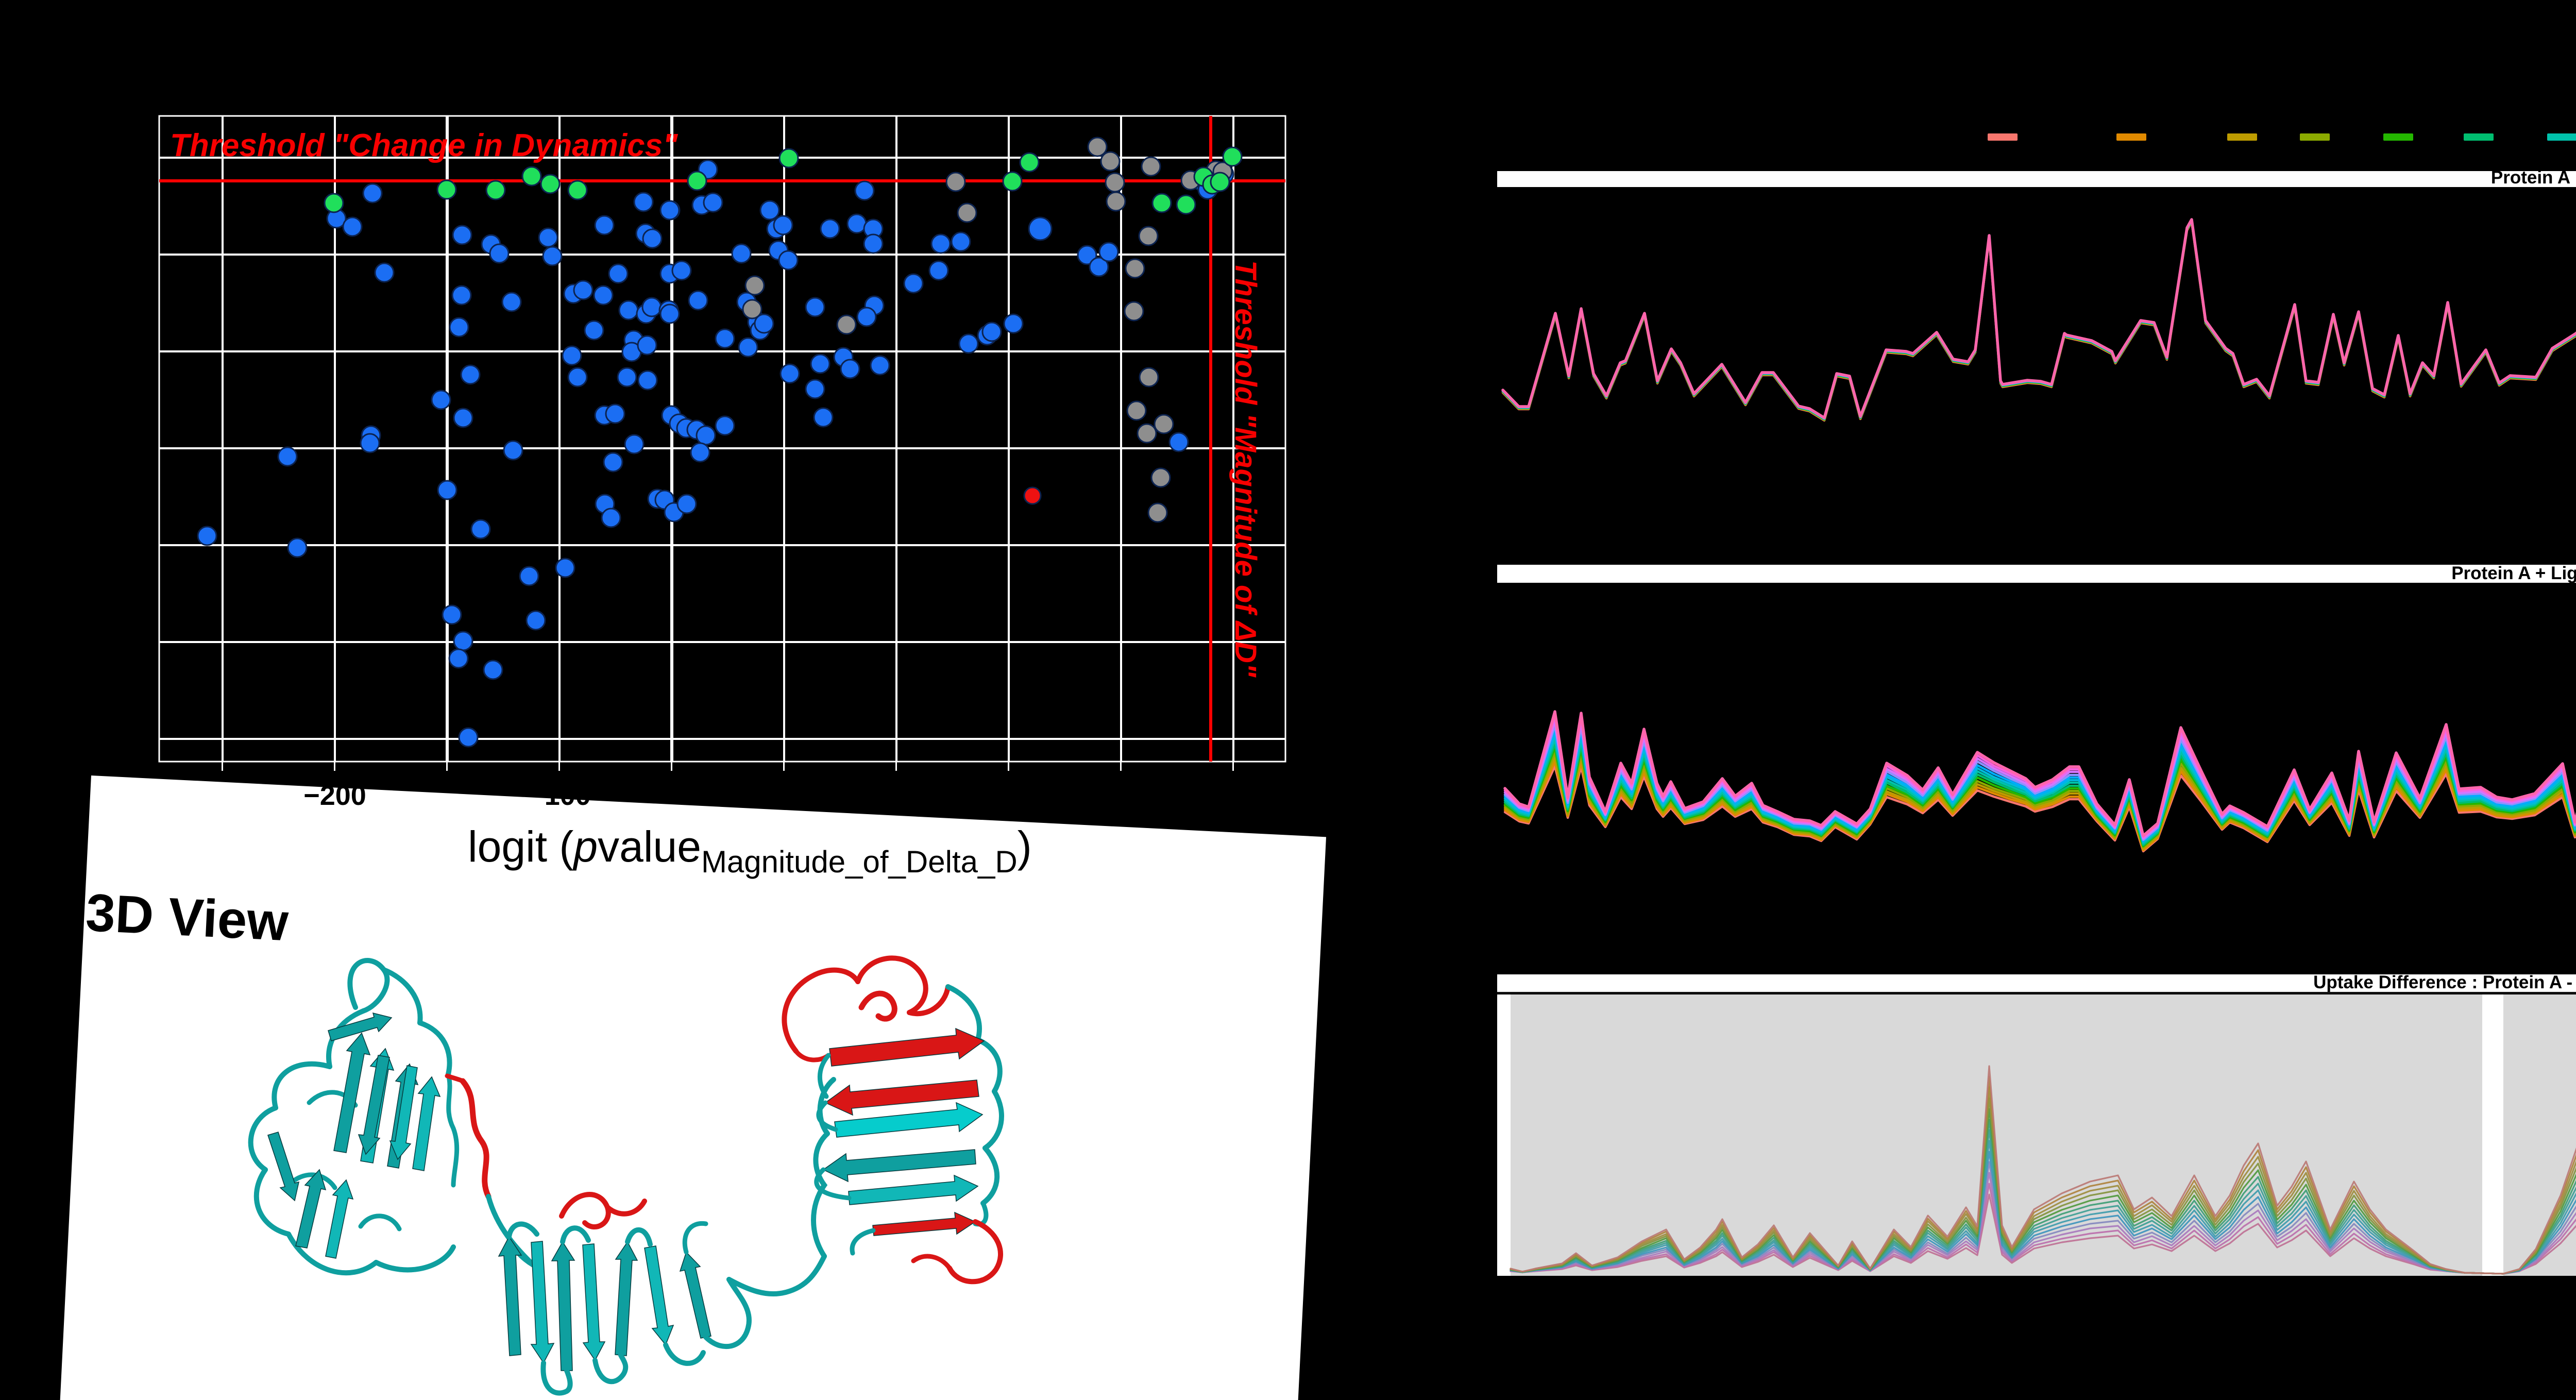 The width and height of the screenshot is (2576, 1400). Describe the element at coordinates (1245, 469) in the screenshot. I see `svg-text: Threshold "Magnitude of ΔD"` at that location.